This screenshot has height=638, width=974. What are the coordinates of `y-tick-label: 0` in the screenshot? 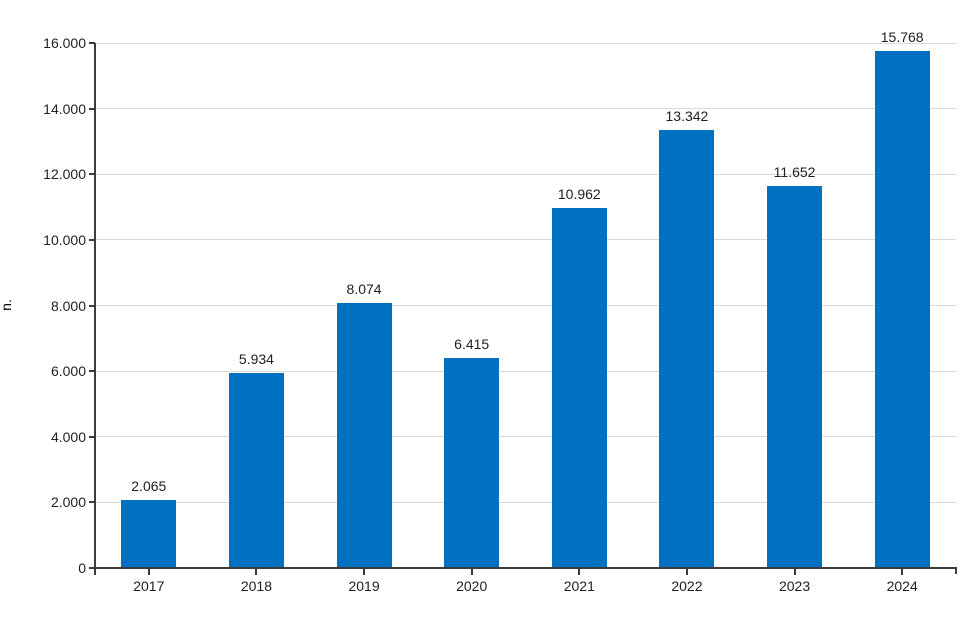 It's located at (82, 568).